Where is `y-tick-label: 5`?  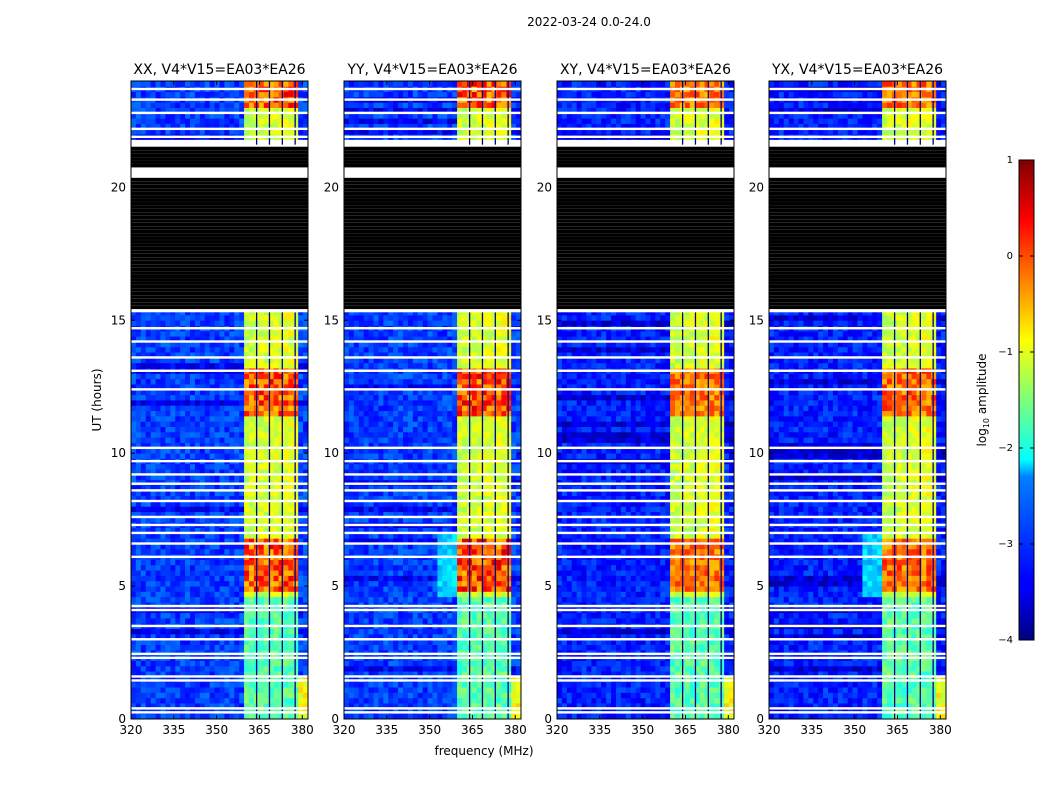
y-tick-label: 5 is located at coordinates (335, 586).